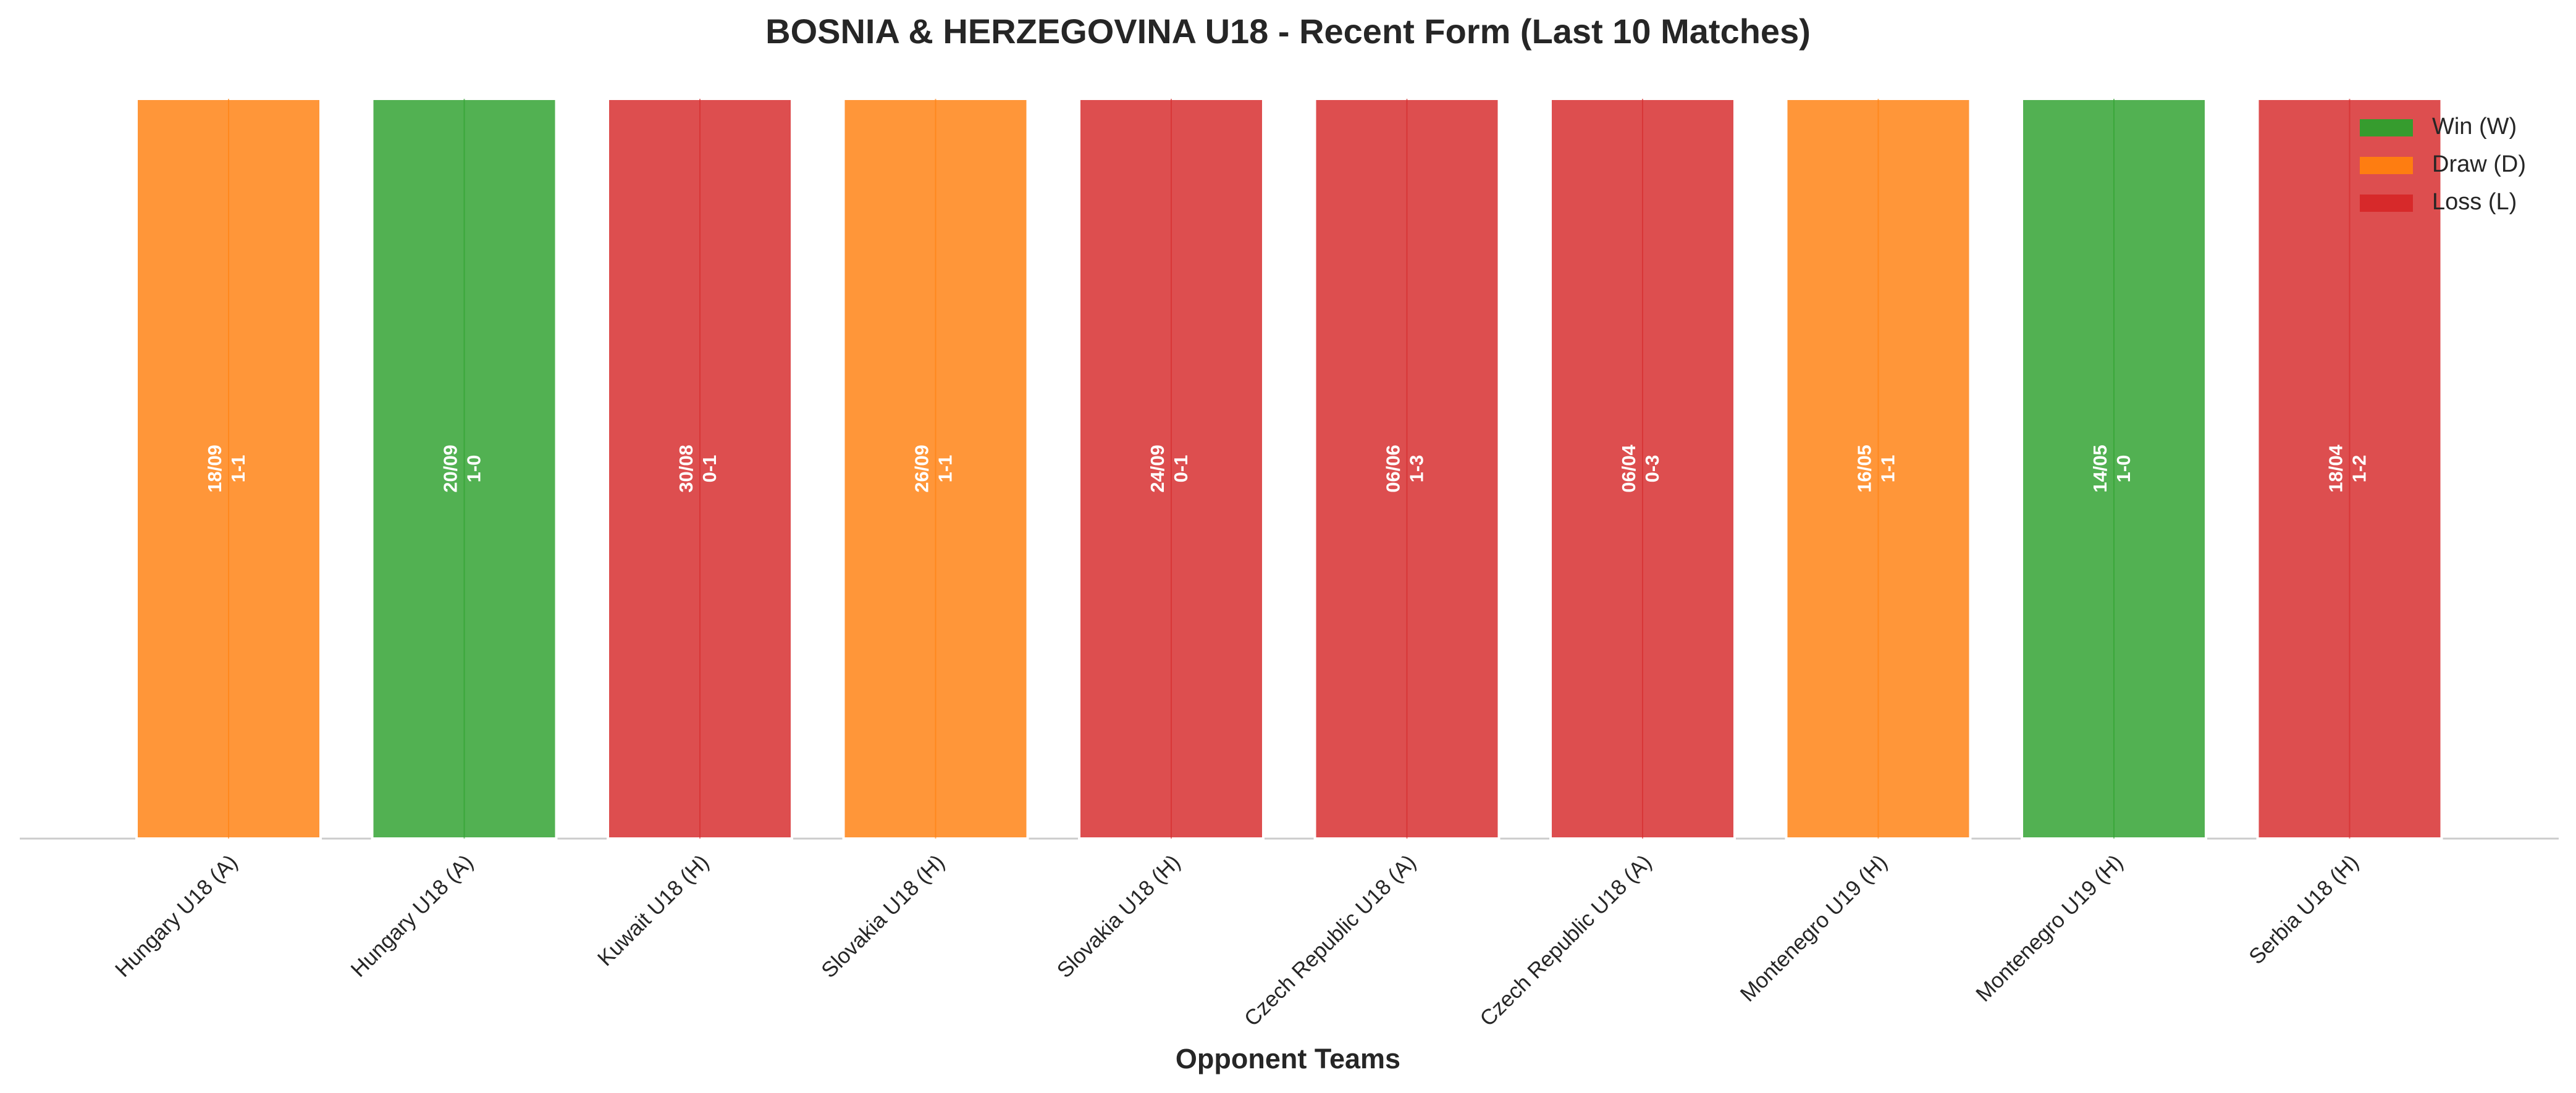 Image resolution: width=2576 pixels, height=1093 pixels. Describe the element at coordinates (2474, 202) in the screenshot. I see `legend-label: Loss (L)` at that location.